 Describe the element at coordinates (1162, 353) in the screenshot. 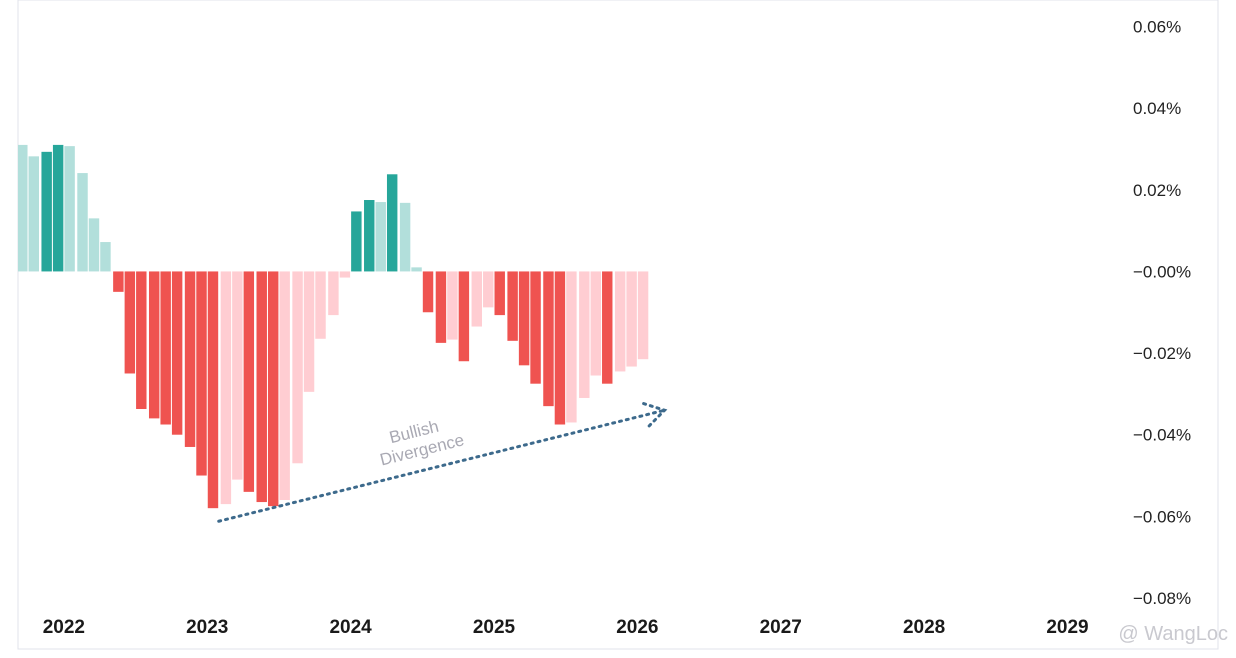

I see `y-tick-label: −0.02%` at that location.